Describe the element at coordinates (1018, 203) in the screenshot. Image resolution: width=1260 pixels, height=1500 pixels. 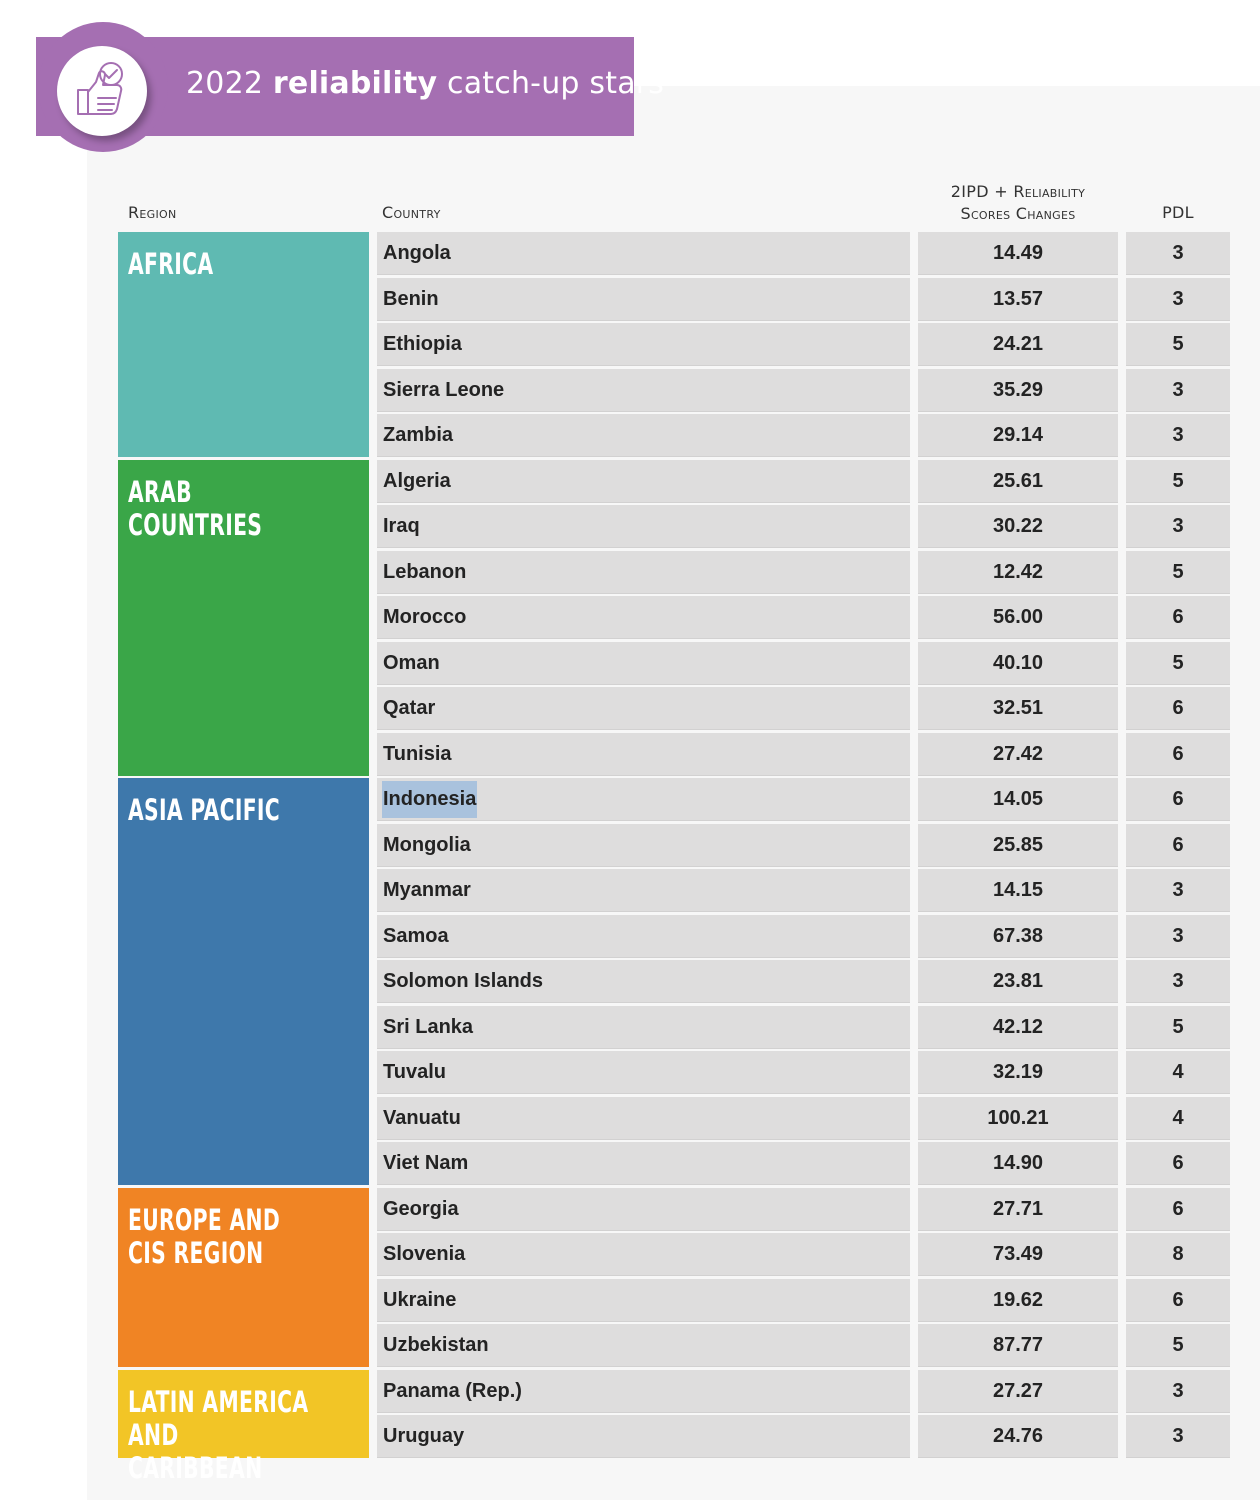
I see `column-header-score-changes: 2IPD + Reliability Scores Changes` at that location.